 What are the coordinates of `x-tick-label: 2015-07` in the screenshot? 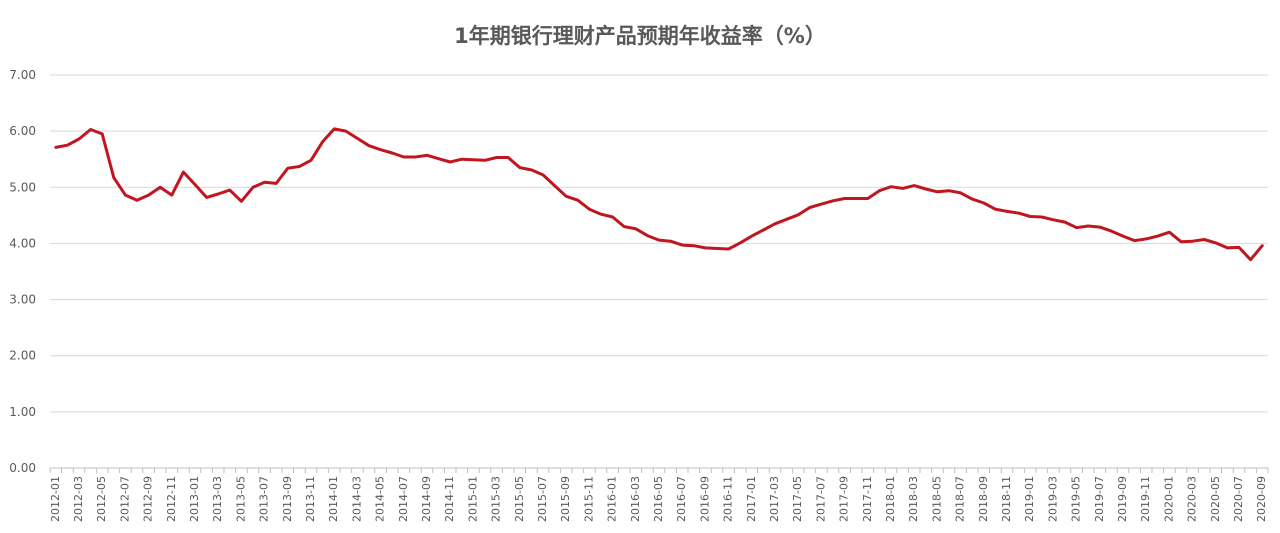 It's located at (542, 499).